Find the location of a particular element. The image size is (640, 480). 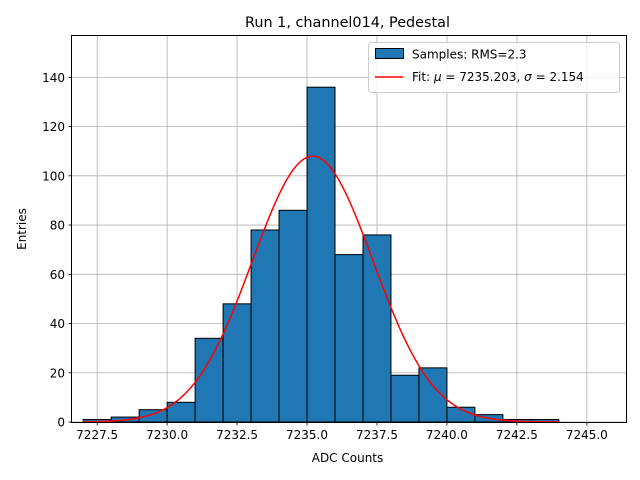

legend-box is located at coordinates (494, 67).